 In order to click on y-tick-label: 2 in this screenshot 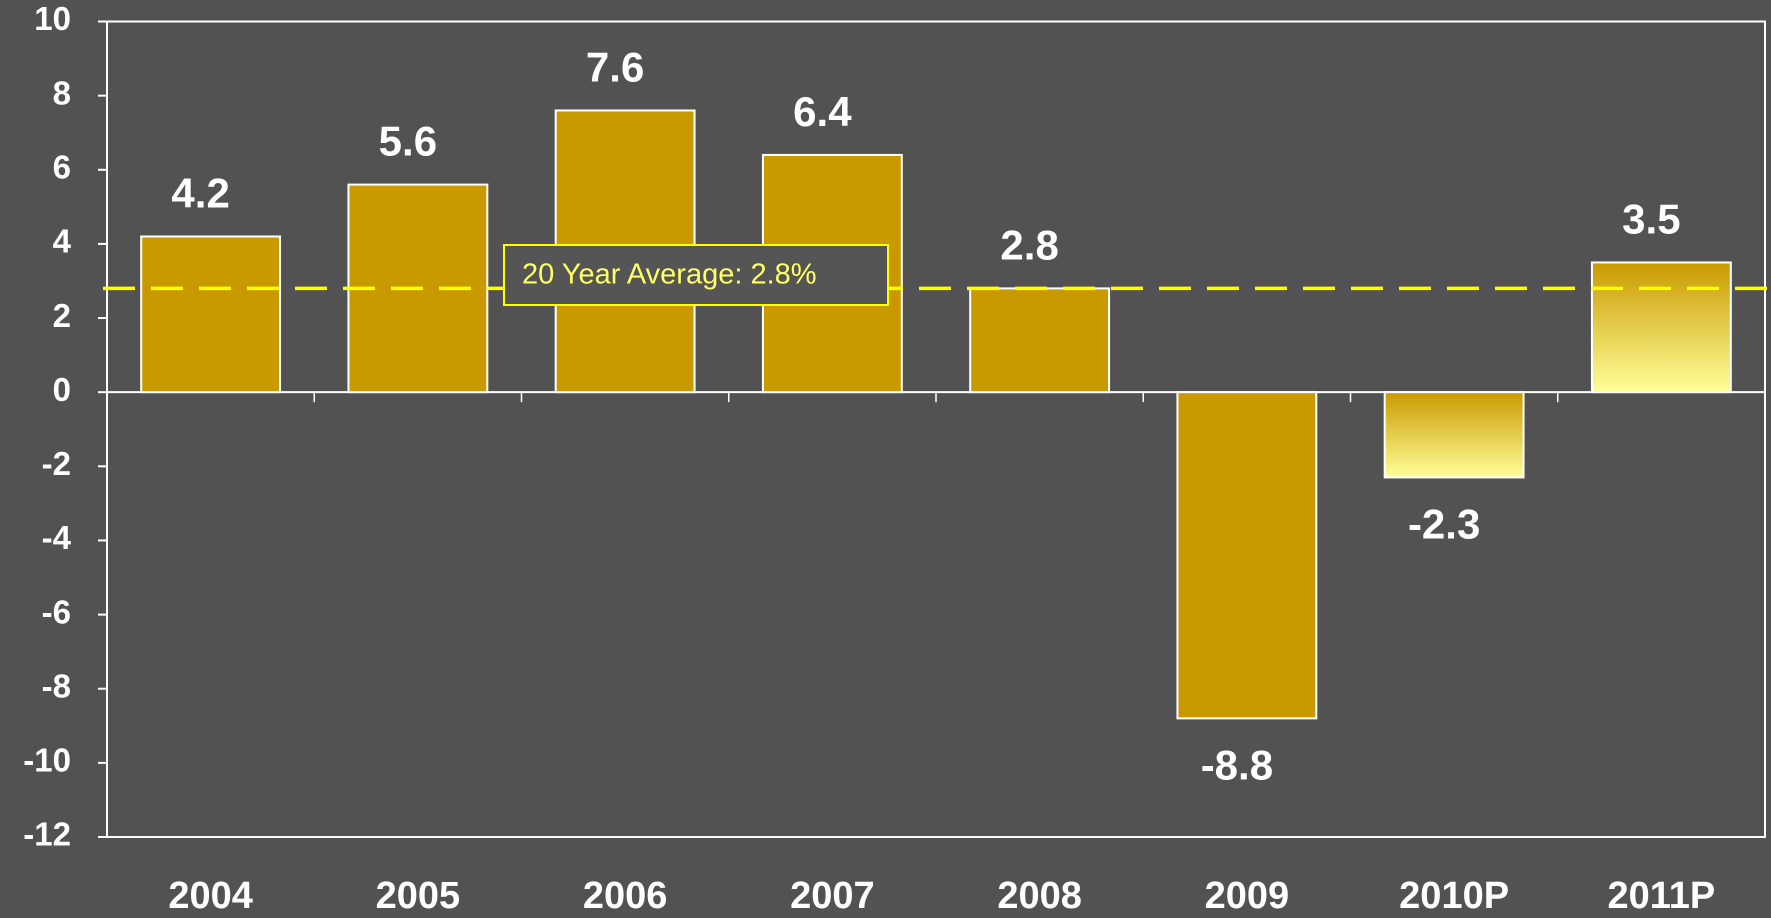, I will do `click(62, 315)`.